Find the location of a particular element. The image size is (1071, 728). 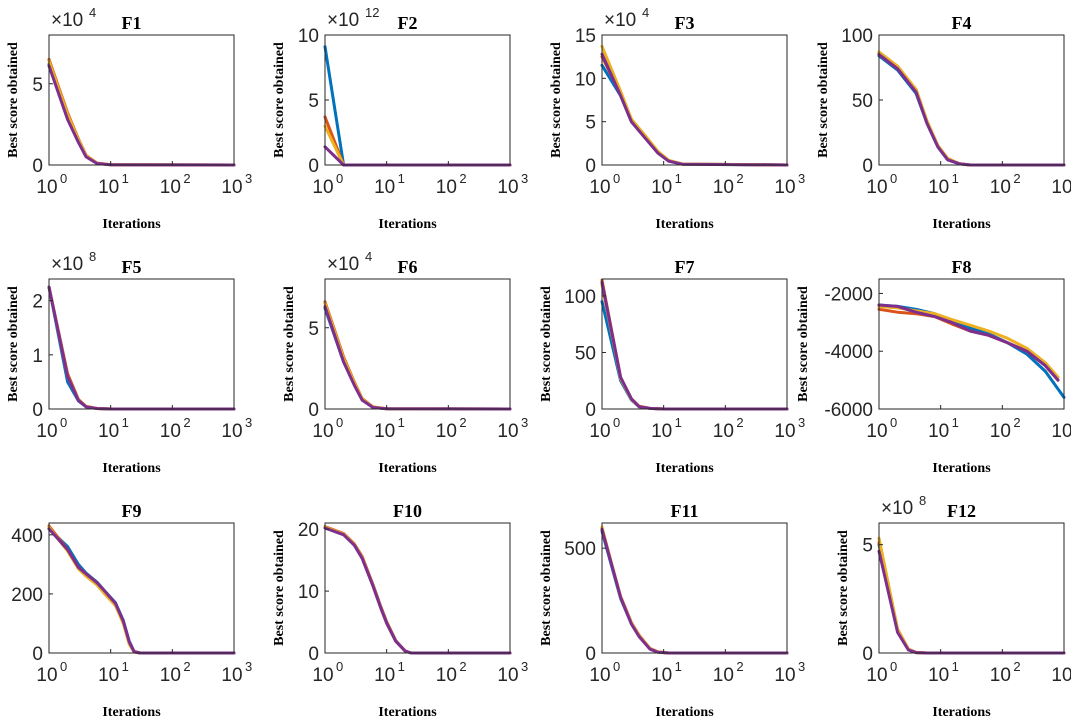

y-tick-label: 1 is located at coordinates (37, 356).